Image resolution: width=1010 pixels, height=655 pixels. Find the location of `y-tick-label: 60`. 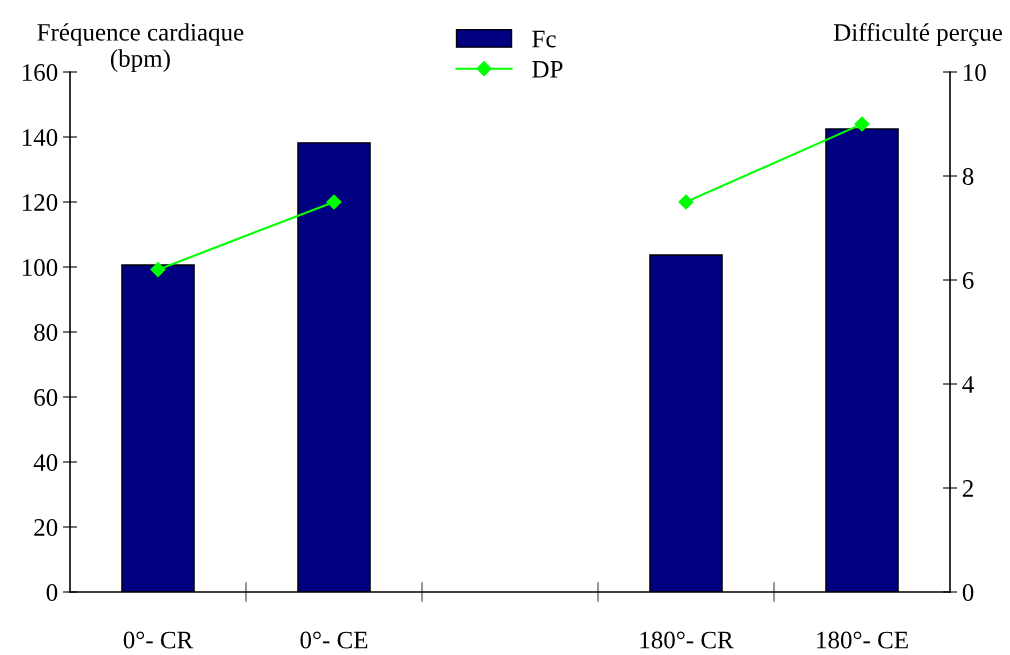

y-tick-label: 60 is located at coordinates (46, 397).